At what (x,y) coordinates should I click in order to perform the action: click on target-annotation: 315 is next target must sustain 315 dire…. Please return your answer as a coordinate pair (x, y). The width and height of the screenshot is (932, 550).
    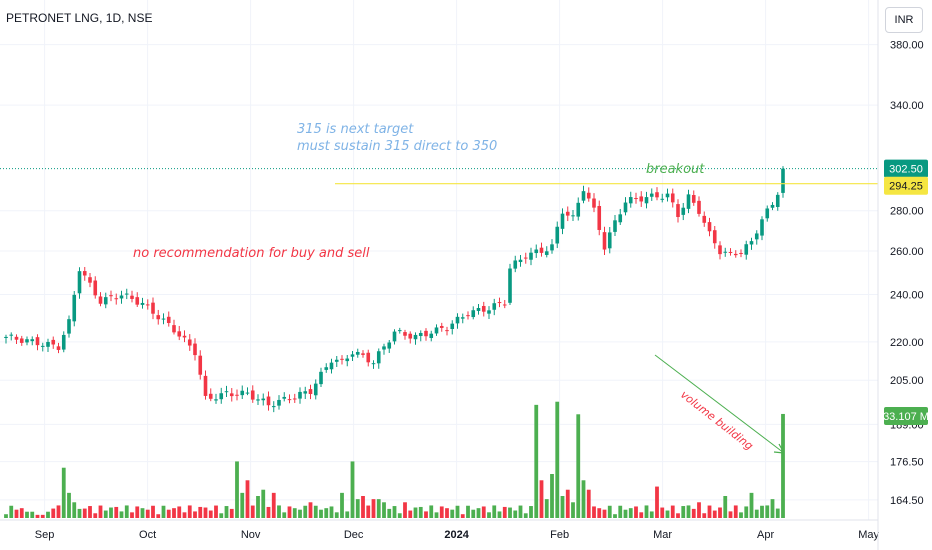
    Looking at the image, I should click on (397, 138).